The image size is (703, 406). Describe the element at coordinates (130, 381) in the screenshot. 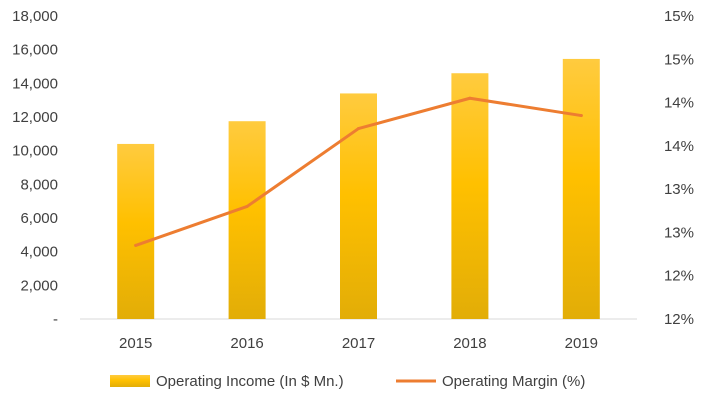

I see `legend-swatch-bar` at that location.